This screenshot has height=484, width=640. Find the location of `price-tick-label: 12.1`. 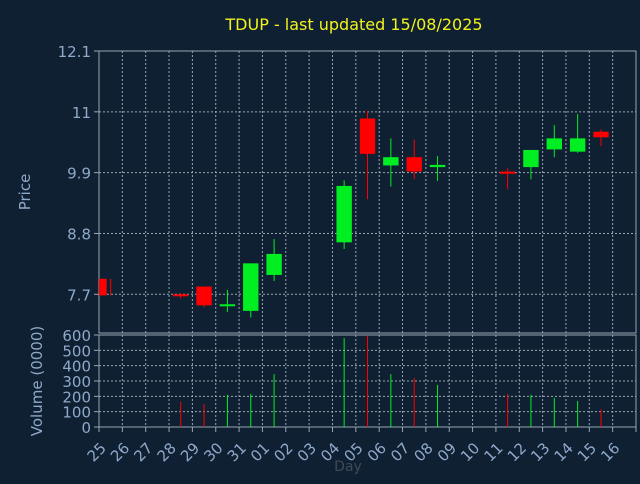

price-tick-label: 12.1 is located at coordinates (74, 52).